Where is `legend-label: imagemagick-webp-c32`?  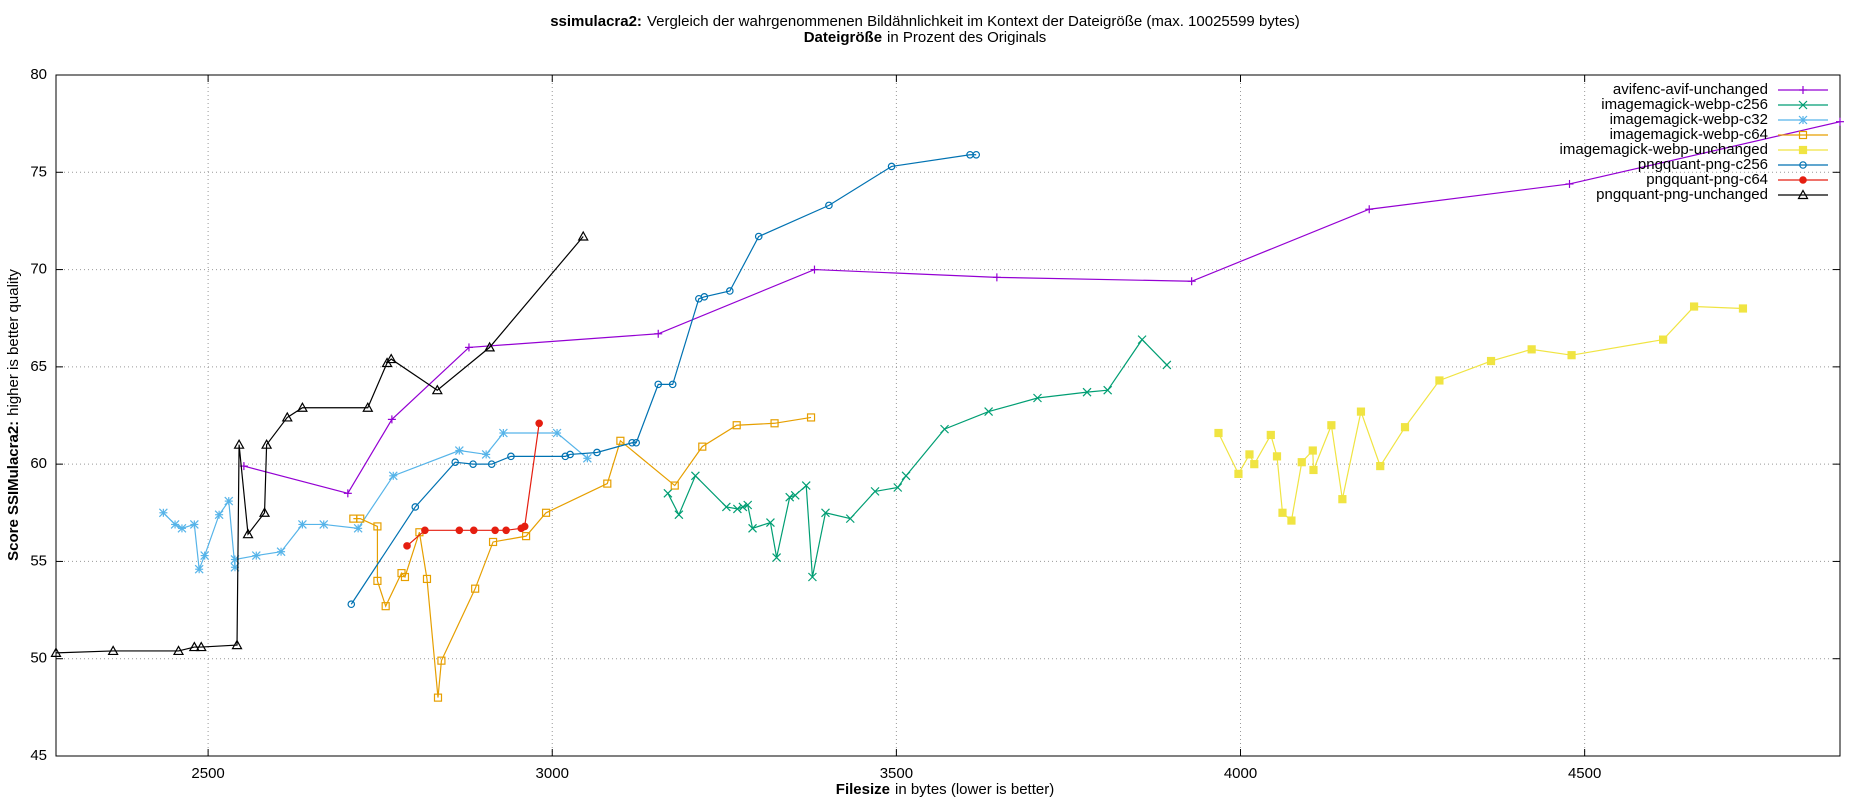 legend-label: imagemagick-webp-c32 is located at coordinates (1689, 119).